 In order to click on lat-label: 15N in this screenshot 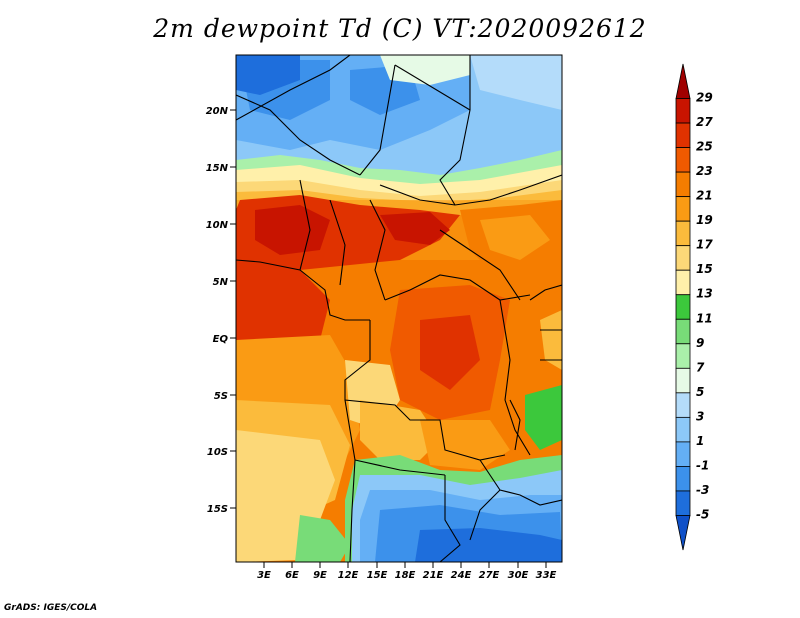, I will do `click(217, 168)`.